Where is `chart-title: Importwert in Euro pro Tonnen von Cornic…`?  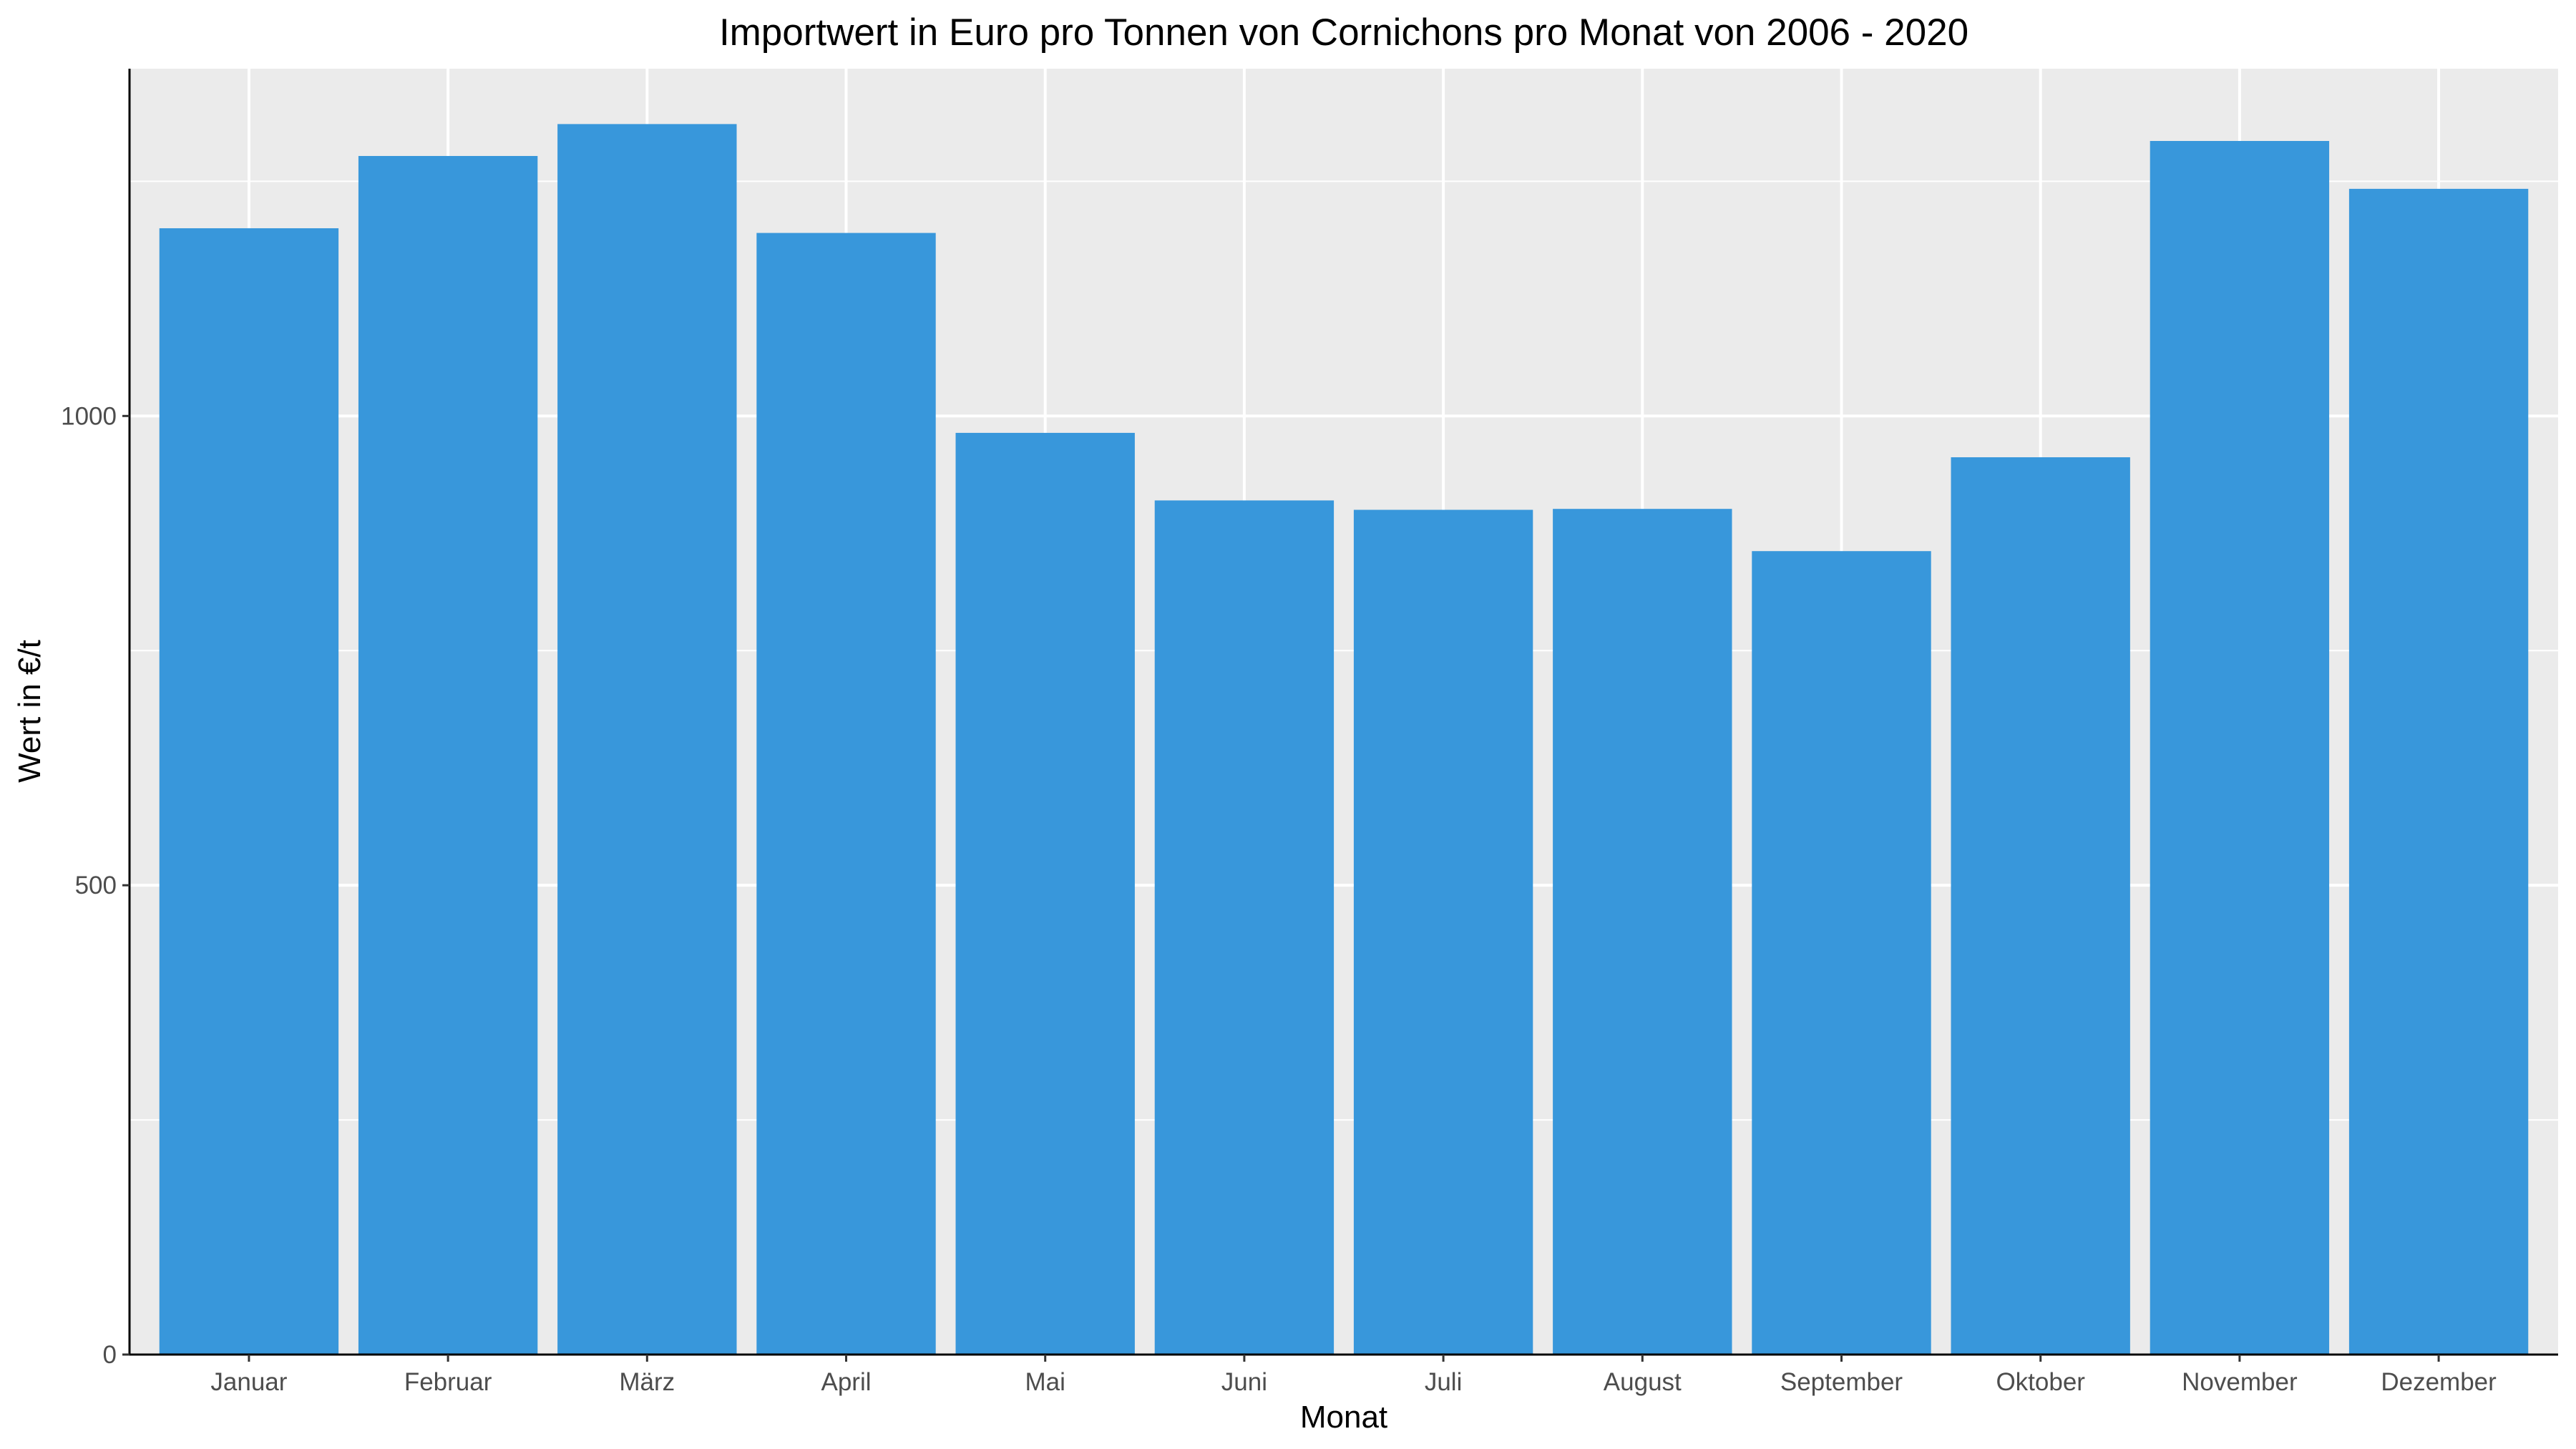 chart-title: Importwert in Euro pro Tonnen von Cornic… is located at coordinates (1343, 32).